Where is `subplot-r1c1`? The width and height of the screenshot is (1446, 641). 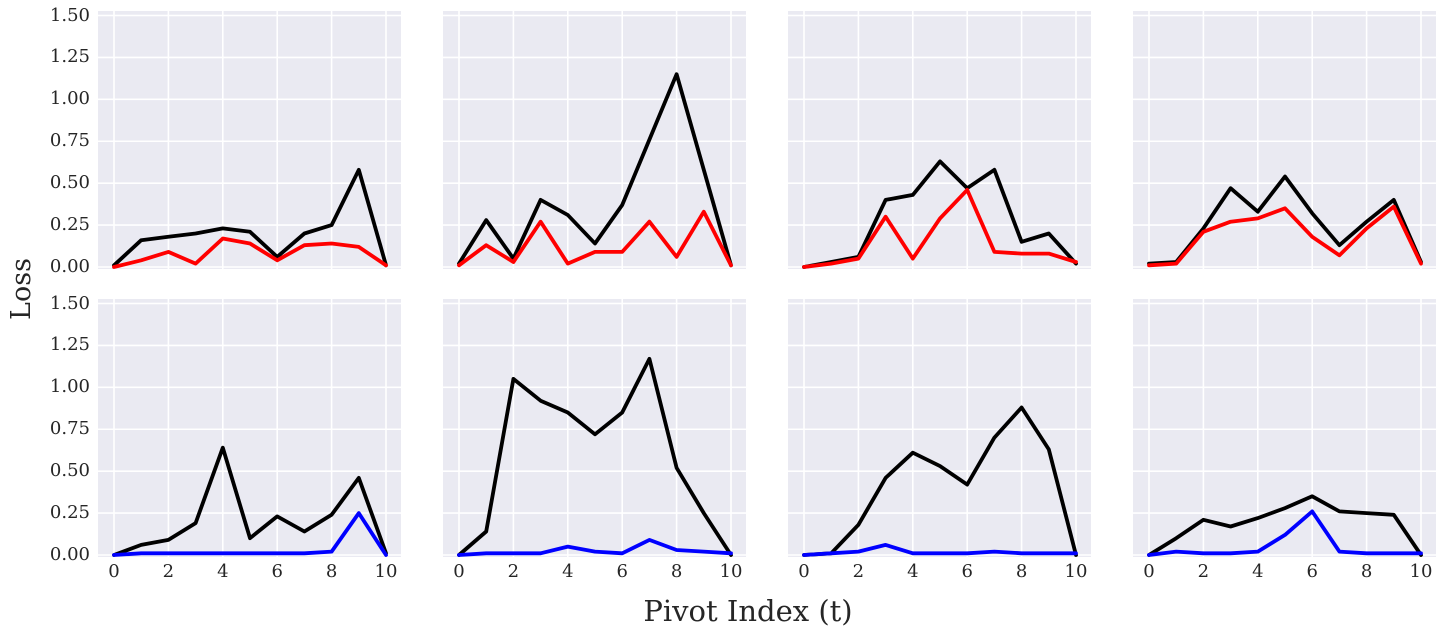 subplot-r1c1 is located at coordinates (594, 428).